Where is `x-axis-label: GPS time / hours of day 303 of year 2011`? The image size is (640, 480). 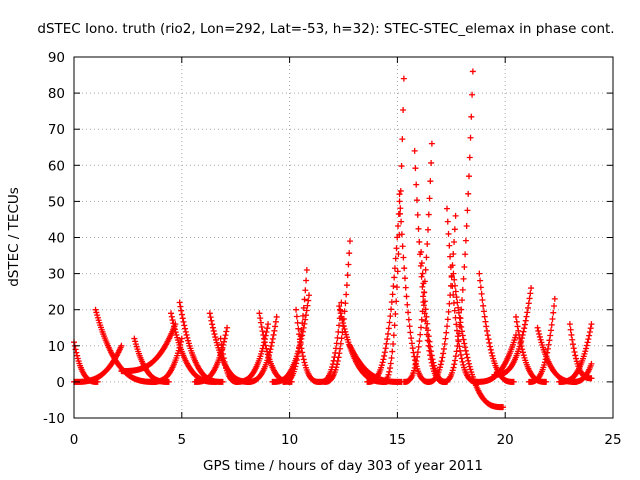
x-axis-label: GPS time / hours of day 303 of year 2011 is located at coordinates (343, 466).